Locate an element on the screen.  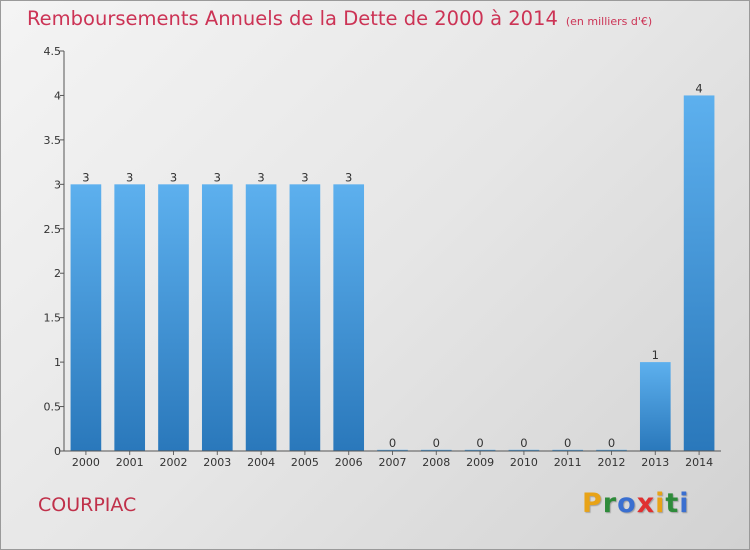
proxiti-logo: Proxiti is located at coordinates (636, 503).